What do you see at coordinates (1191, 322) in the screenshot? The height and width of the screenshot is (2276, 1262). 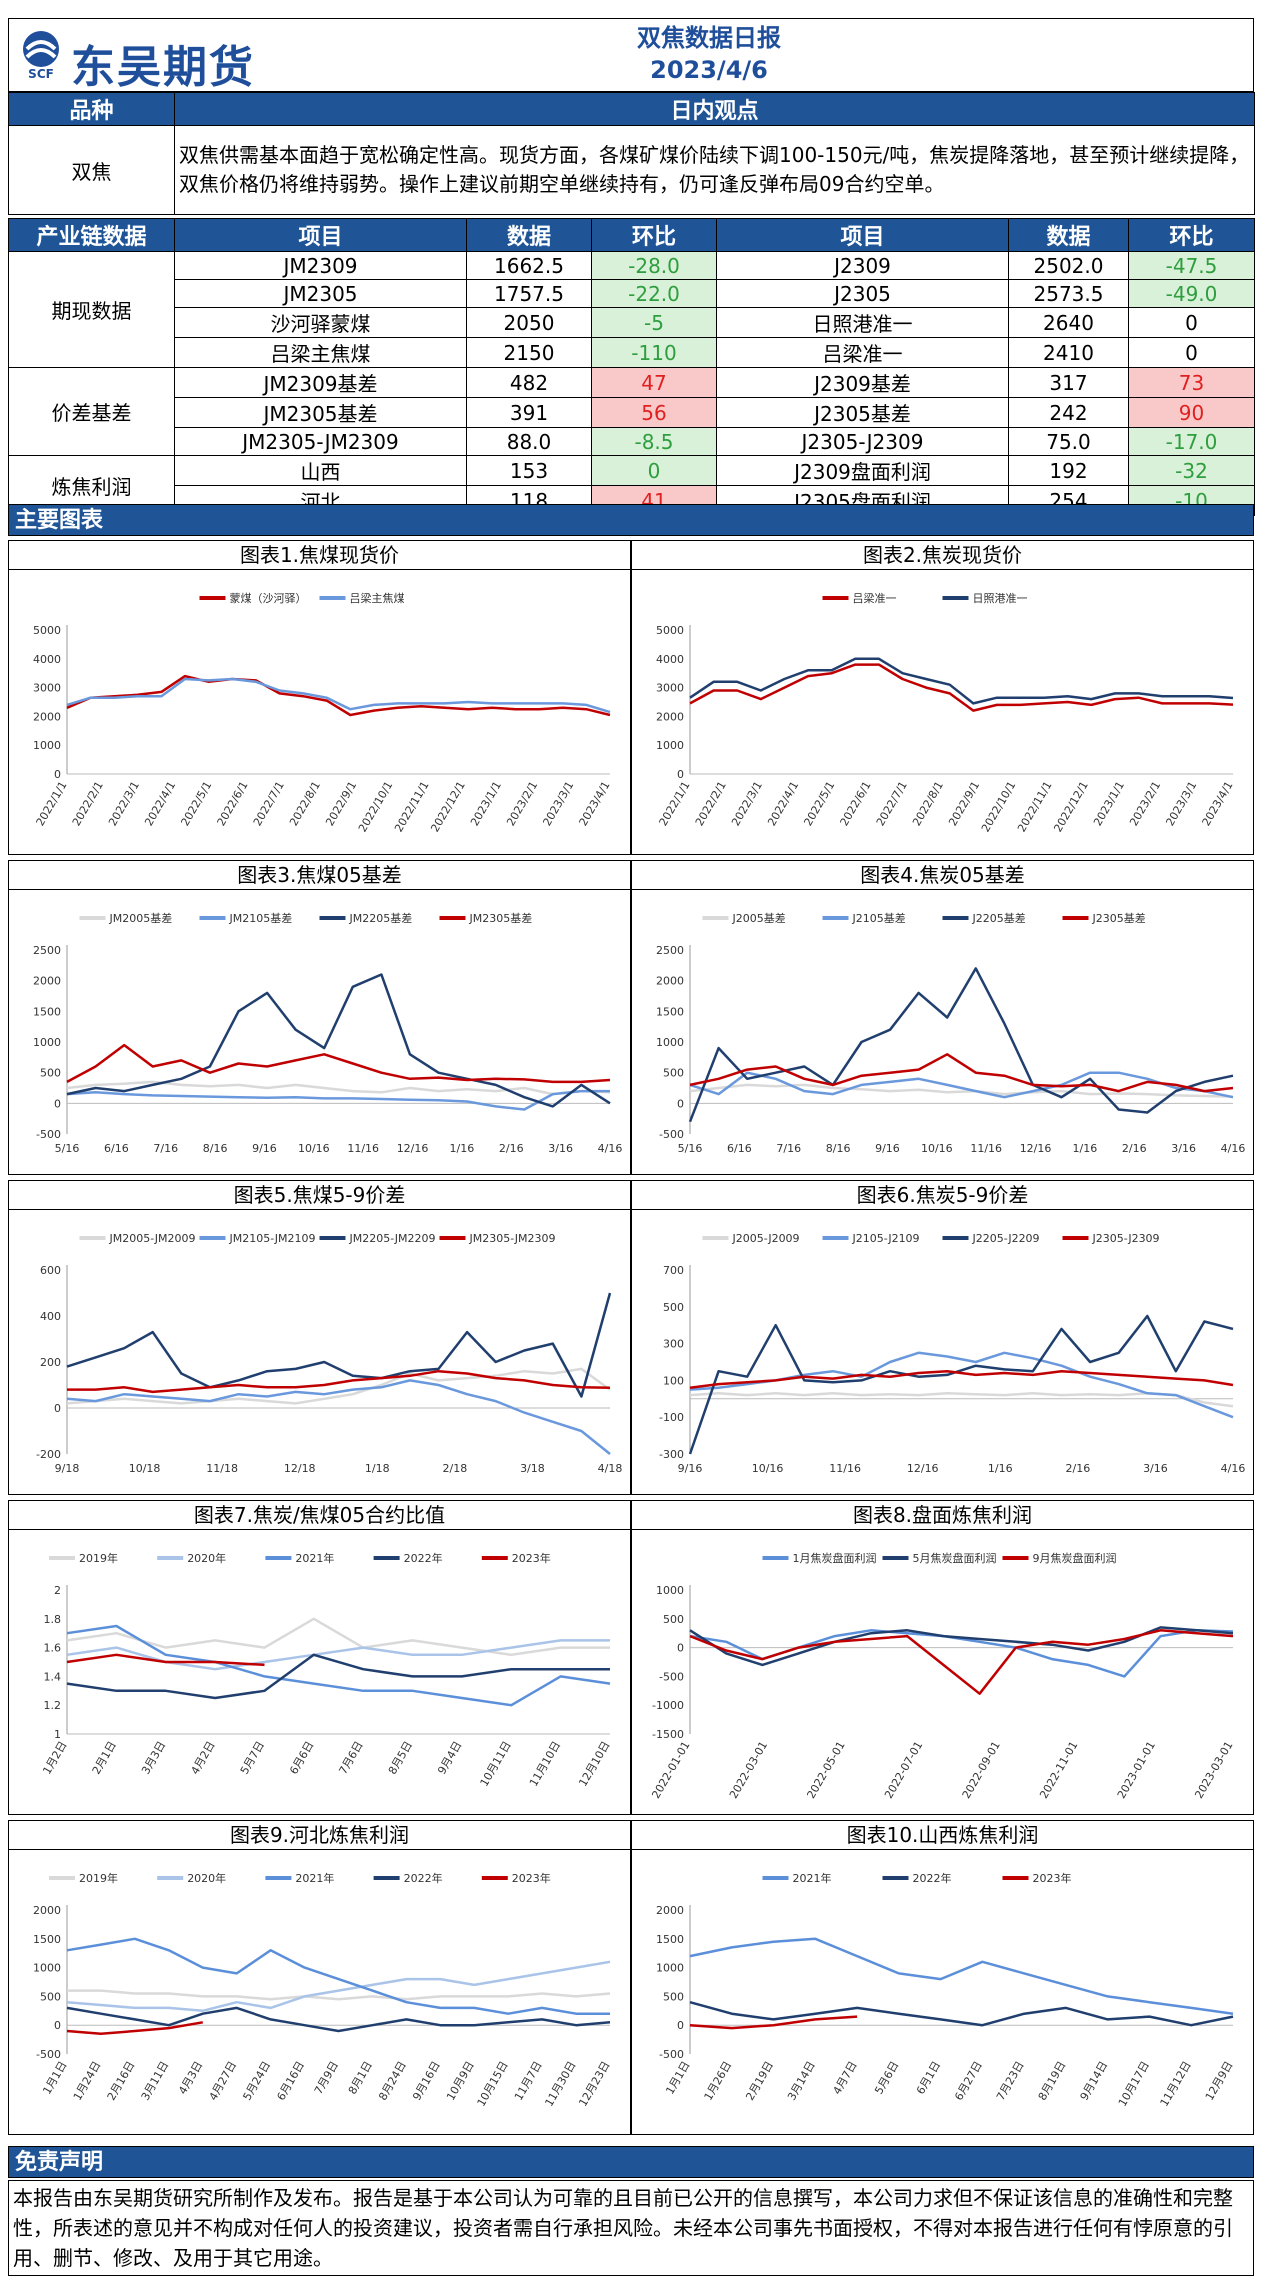 I see `chain-cell: 0` at bounding box center [1191, 322].